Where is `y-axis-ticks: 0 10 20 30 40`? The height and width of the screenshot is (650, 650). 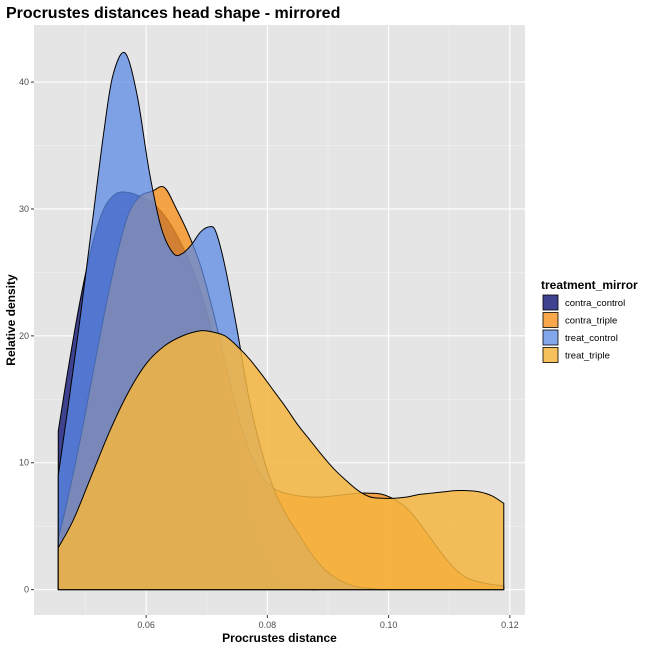 y-axis-ticks: 0 10 20 30 40 is located at coordinates (26, 336).